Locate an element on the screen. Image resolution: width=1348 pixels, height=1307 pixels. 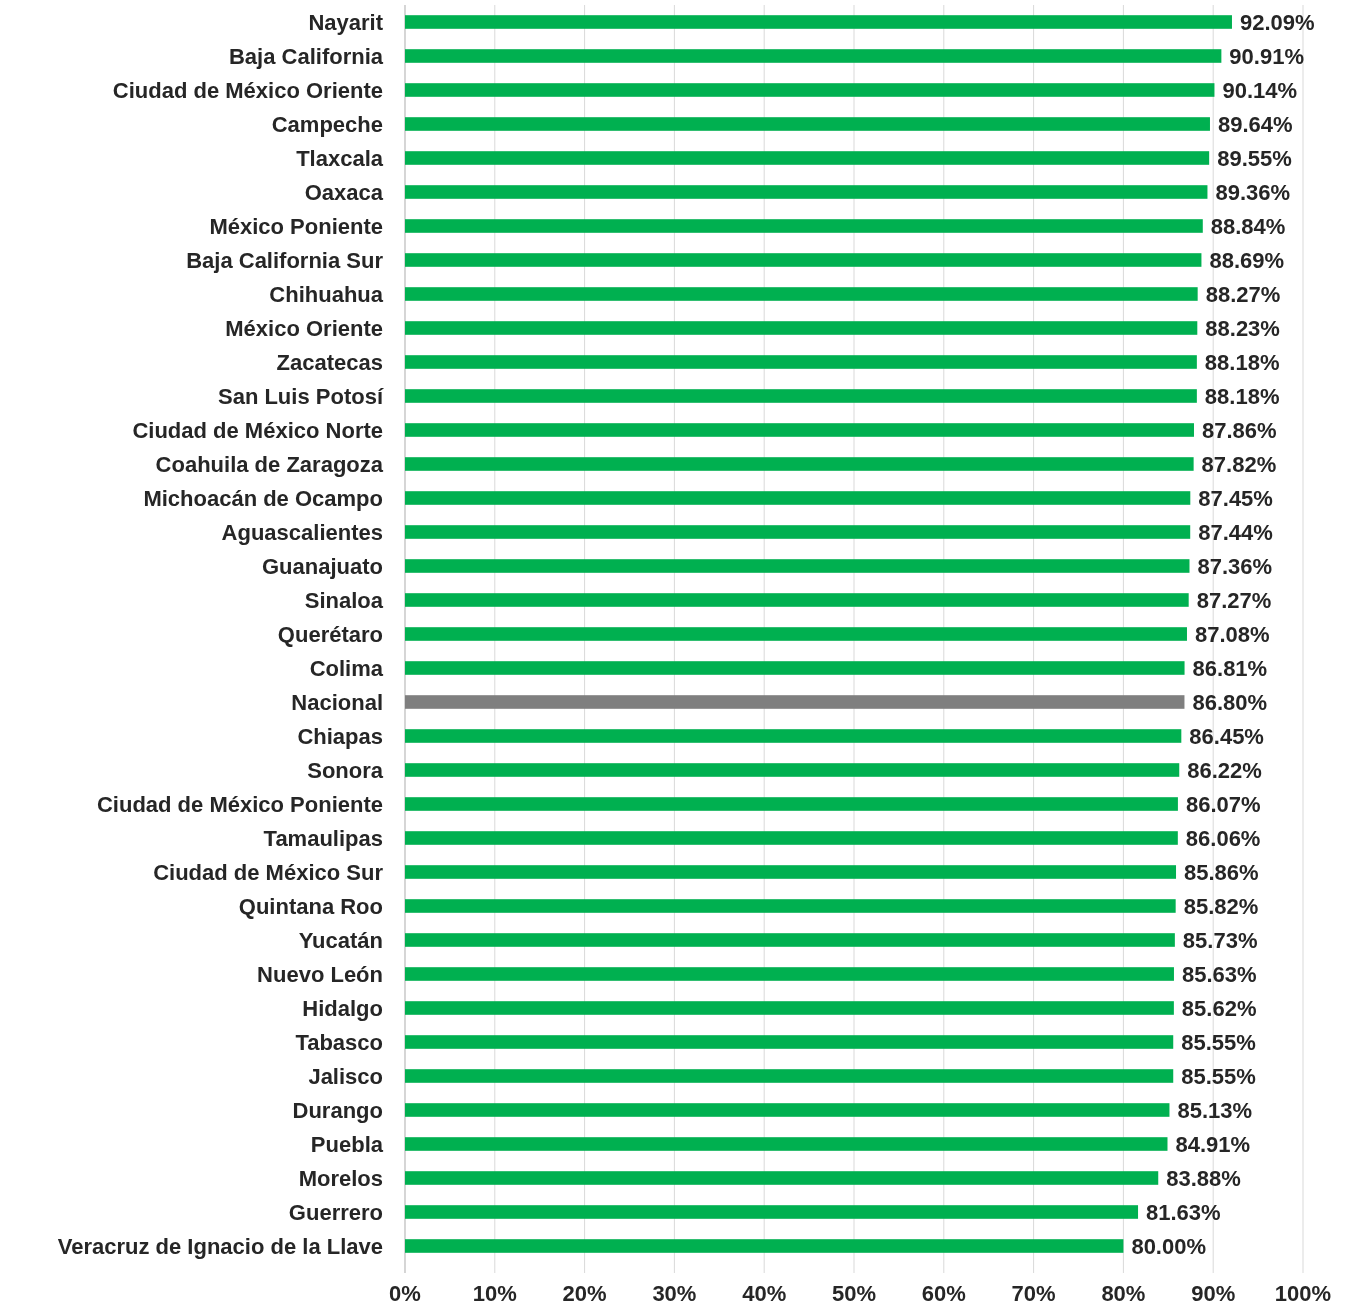
data-label: 86.07% is located at coordinates (1223, 804).